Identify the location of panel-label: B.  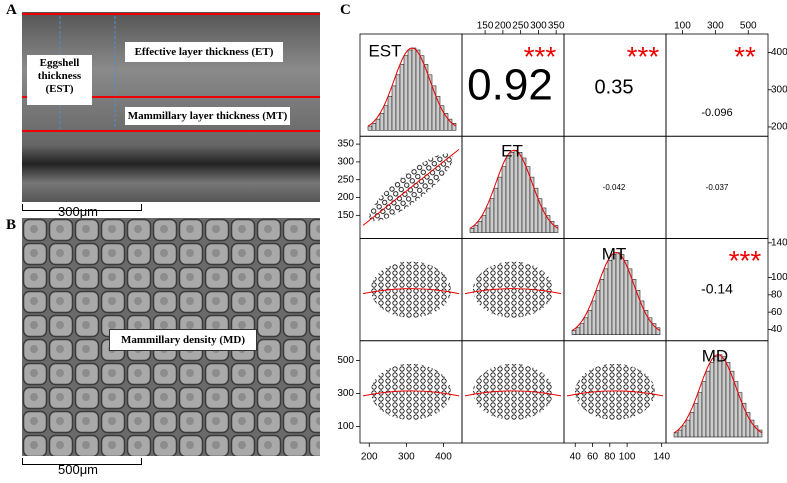
(11, 225).